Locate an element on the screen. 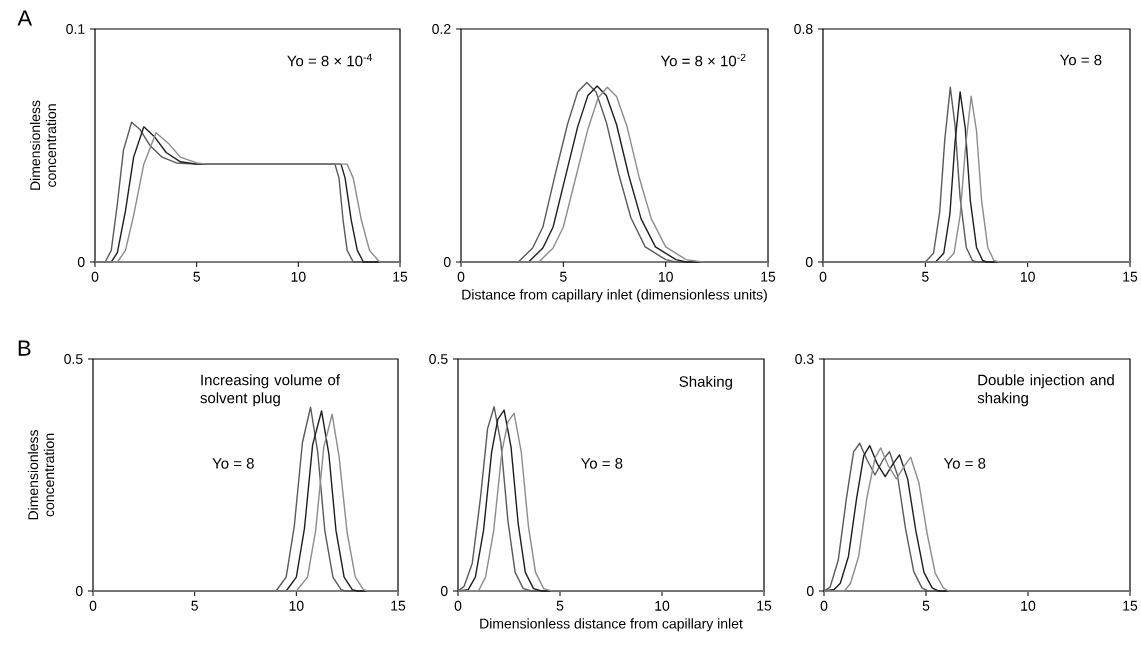 This screenshot has width=1141, height=652. x-axis-title: Dimensionless distance from capillary inlet is located at coordinates (611, 625).